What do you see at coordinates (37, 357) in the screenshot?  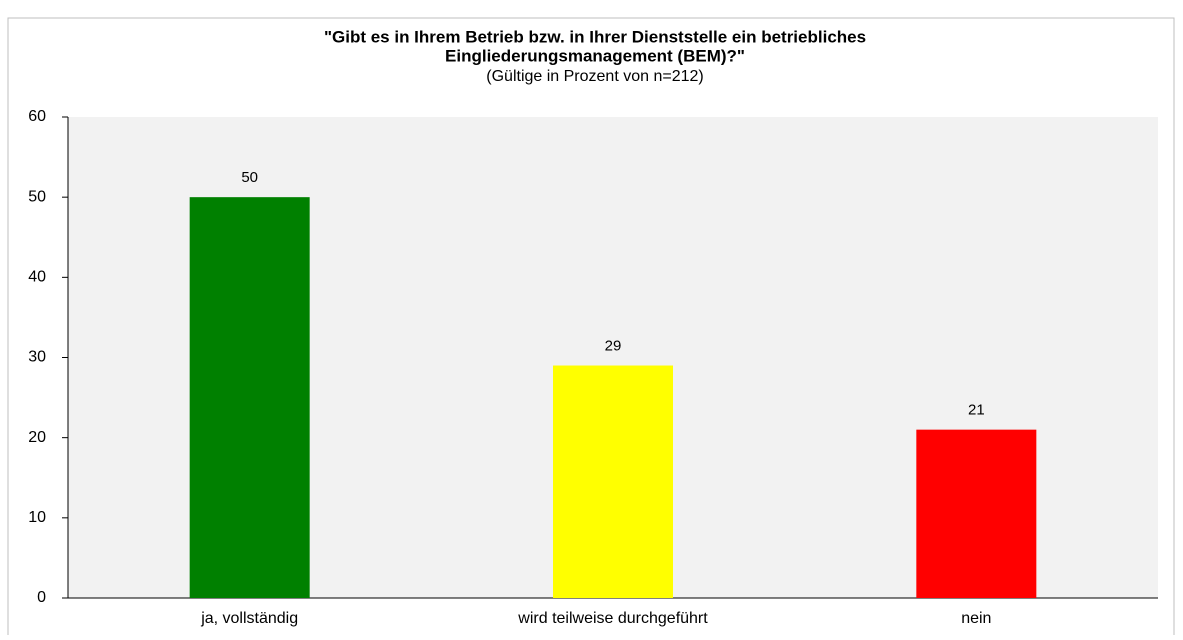 I see `y-tick-label: 30` at bounding box center [37, 357].